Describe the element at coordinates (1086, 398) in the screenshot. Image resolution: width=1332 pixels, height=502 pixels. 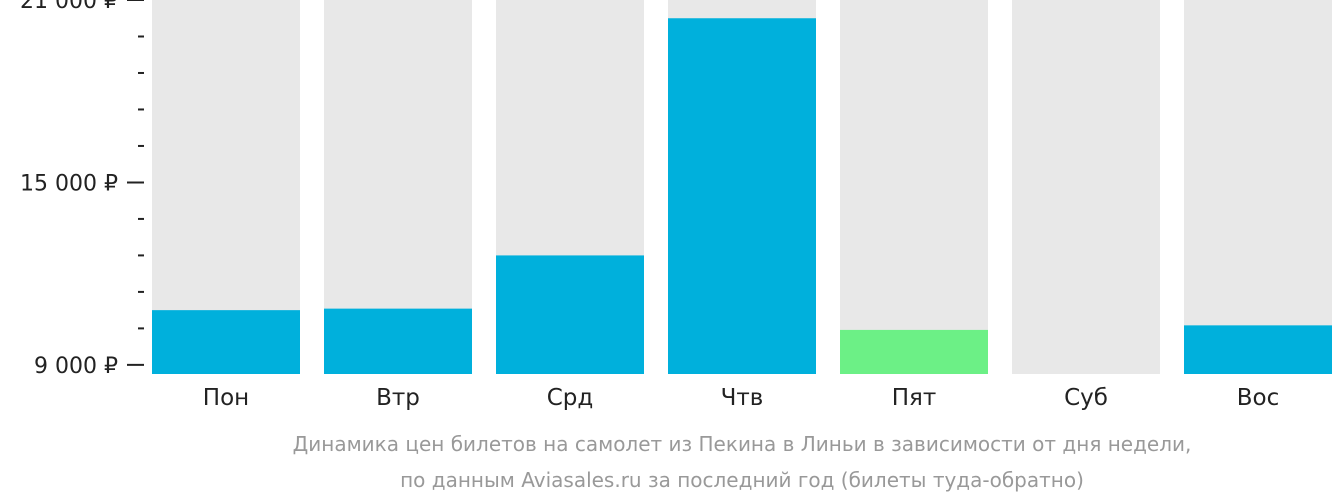
I see `x-tick-label: Суб` at that location.